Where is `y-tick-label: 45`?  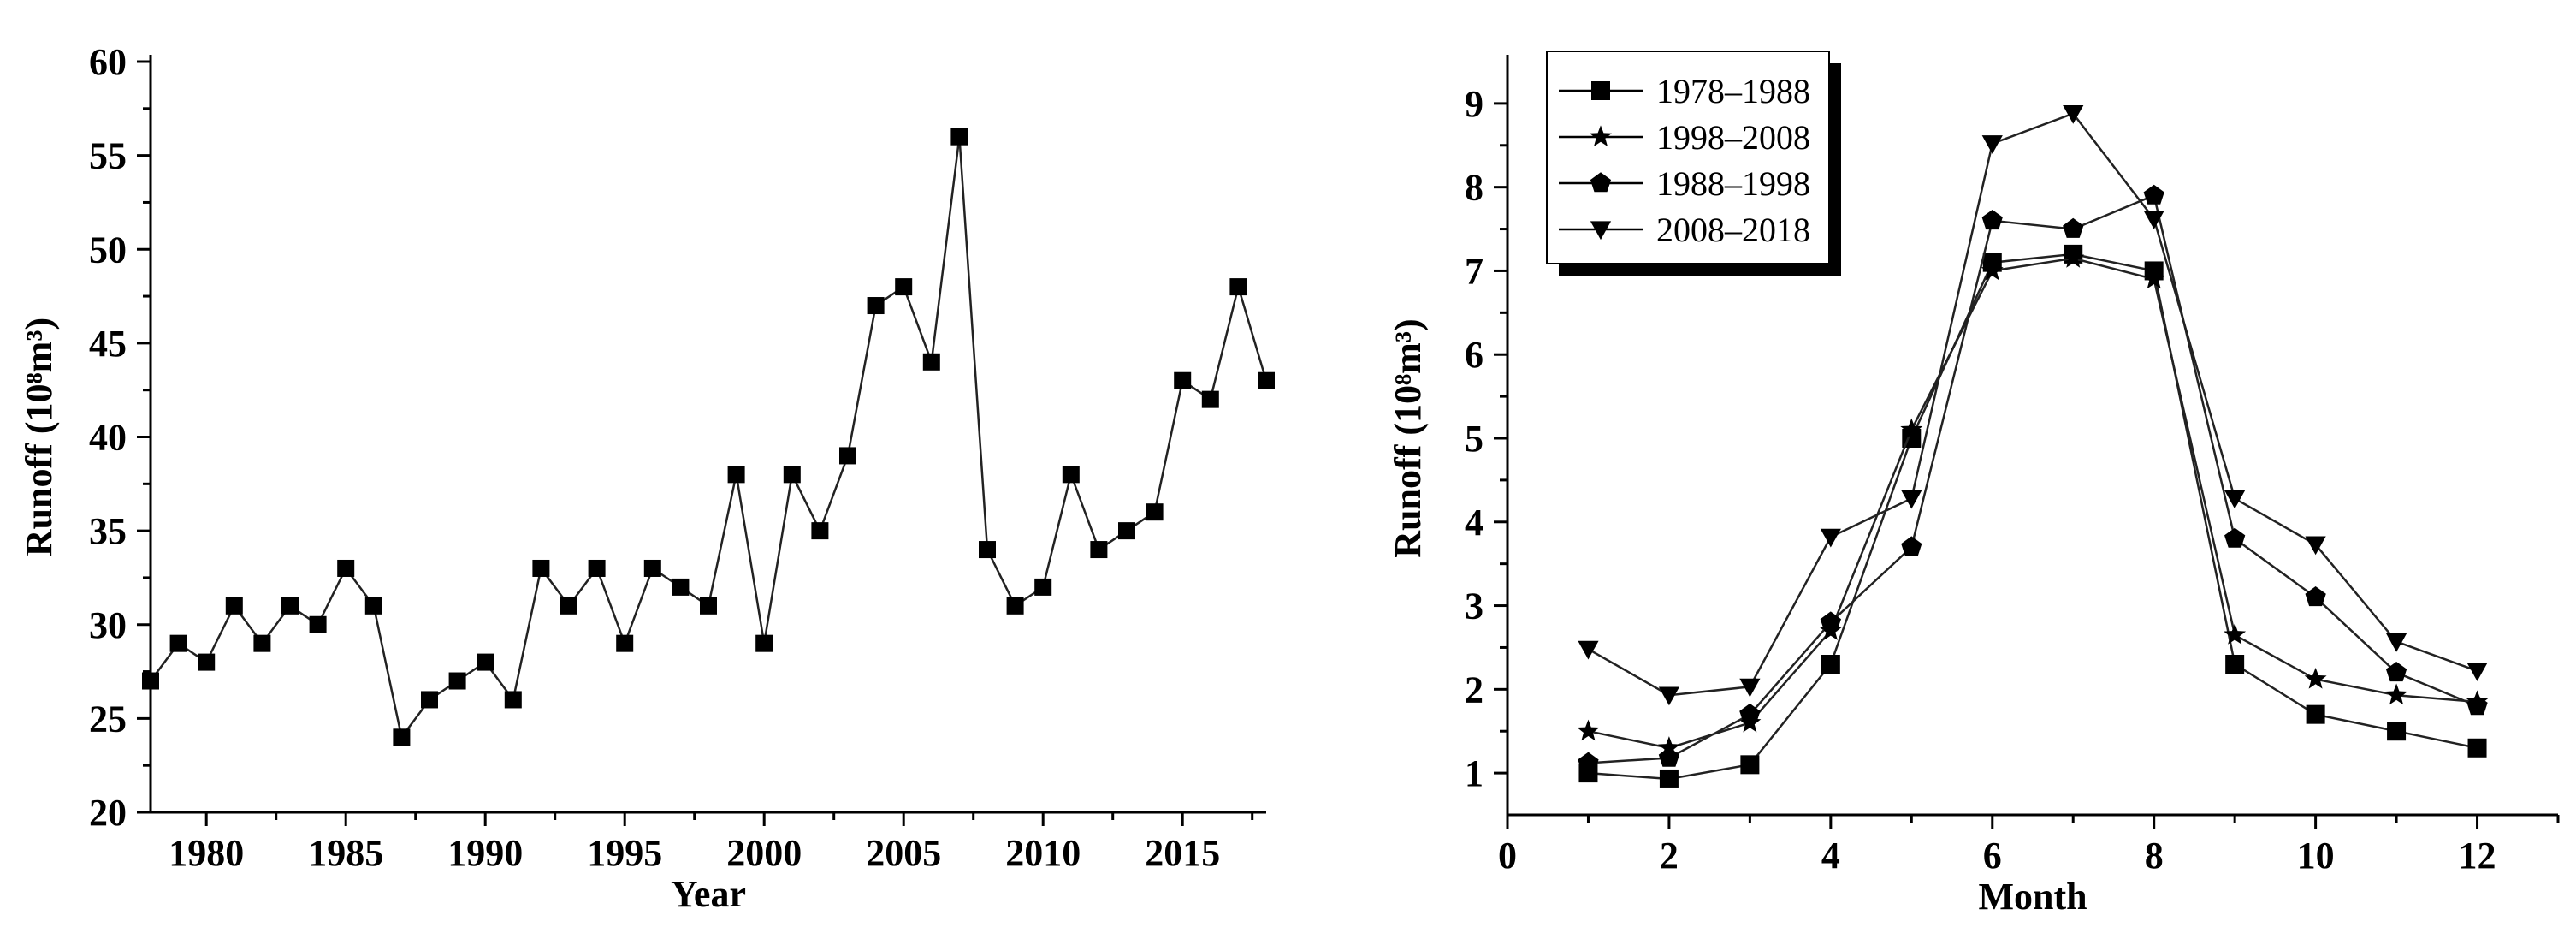
y-tick-label: 45 is located at coordinates (108, 344).